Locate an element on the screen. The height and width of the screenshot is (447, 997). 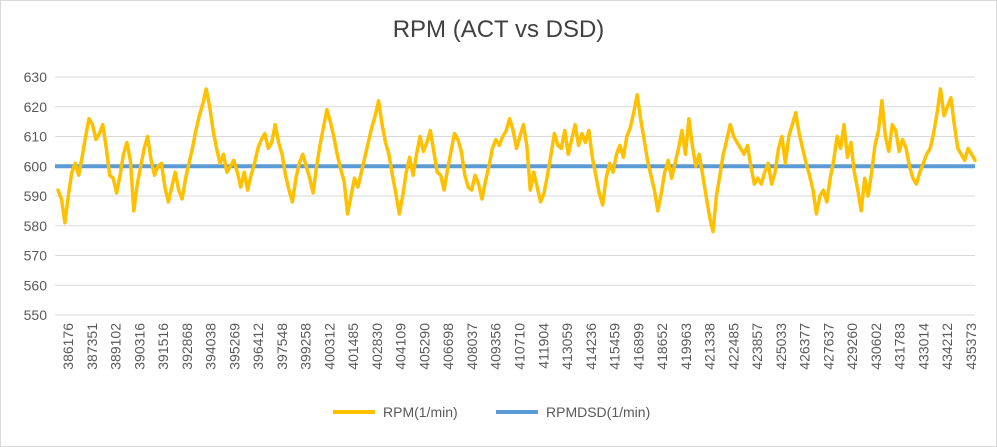
x-tick-label: 401485 is located at coordinates (353, 346).